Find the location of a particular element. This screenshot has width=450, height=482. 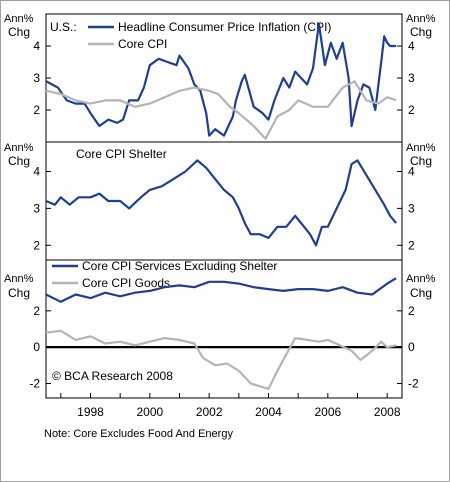

x-tick-label: 2002 is located at coordinates (209, 412).